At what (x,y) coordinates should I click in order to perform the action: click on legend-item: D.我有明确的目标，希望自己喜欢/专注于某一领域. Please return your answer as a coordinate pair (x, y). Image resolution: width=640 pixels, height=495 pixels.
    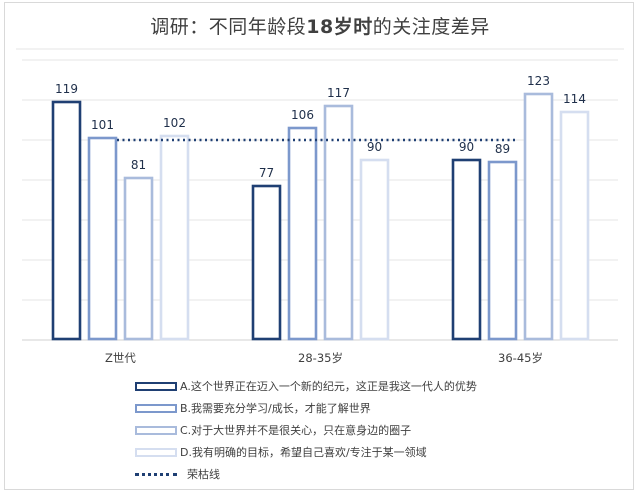
    Looking at the image, I should click on (306, 452).